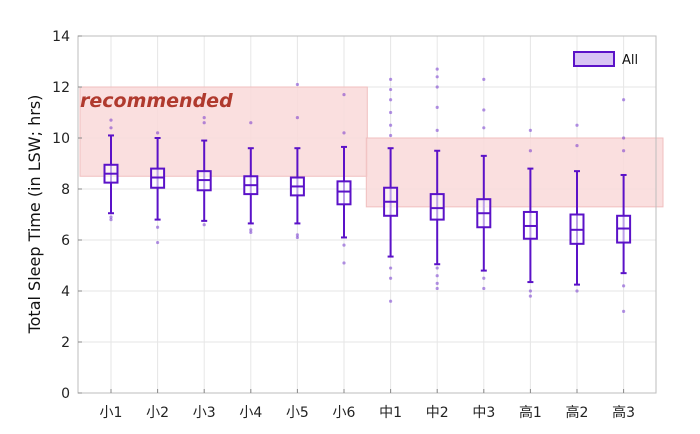 The width and height of the screenshot is (700, 434). What do you see at coordinates (297, 413) in the screenshot?
I see `x-tick-label: 小5` at bounding box center [297, 413].